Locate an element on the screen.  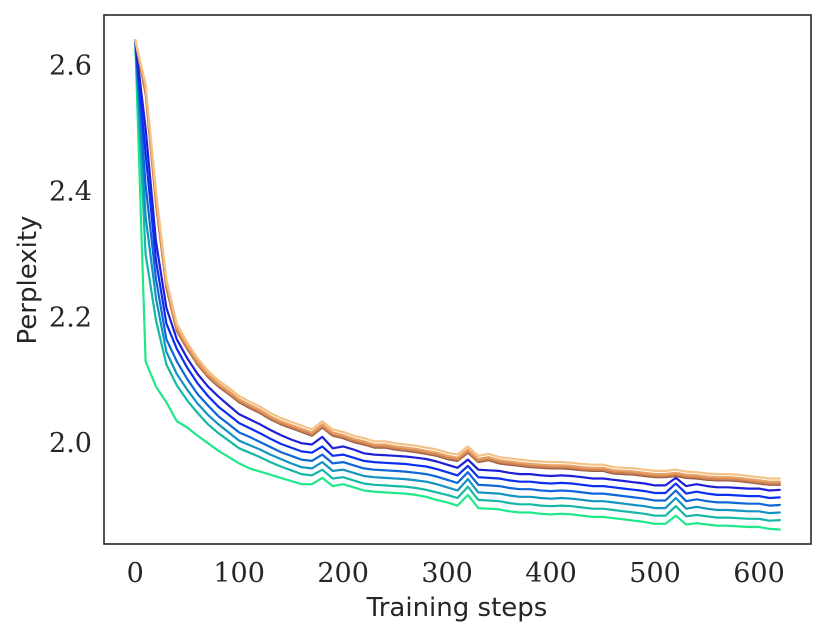
x-tick-label: 600 is located at coordinates (759, 573).